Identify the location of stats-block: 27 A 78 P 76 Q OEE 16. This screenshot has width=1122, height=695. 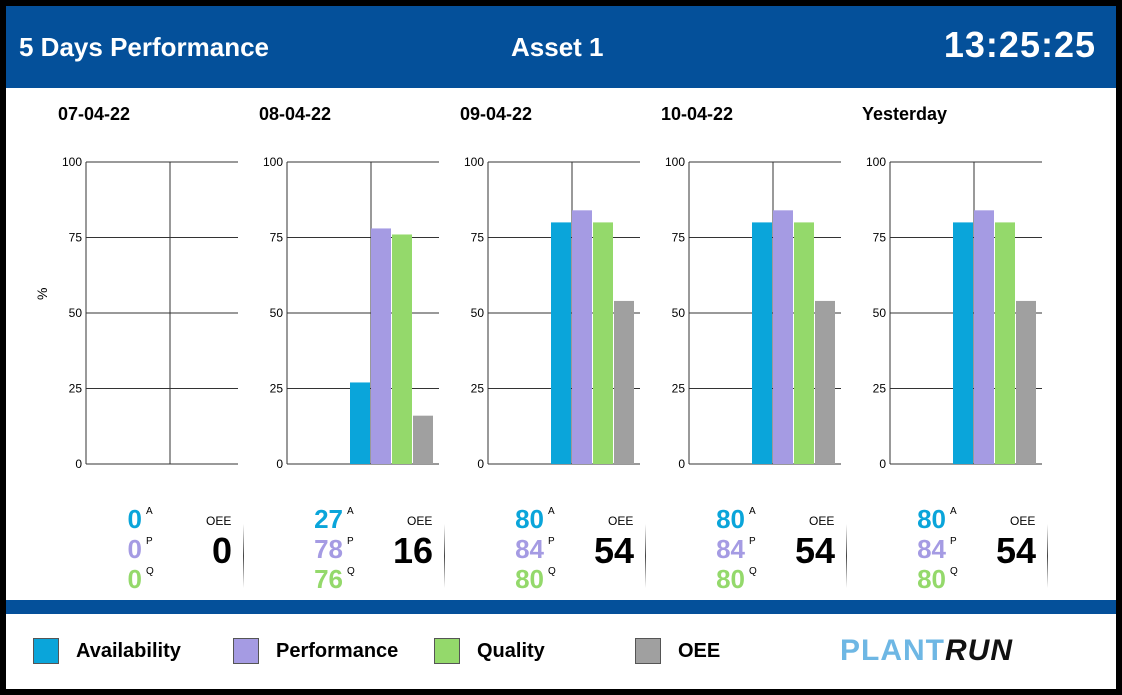
(372, 550).